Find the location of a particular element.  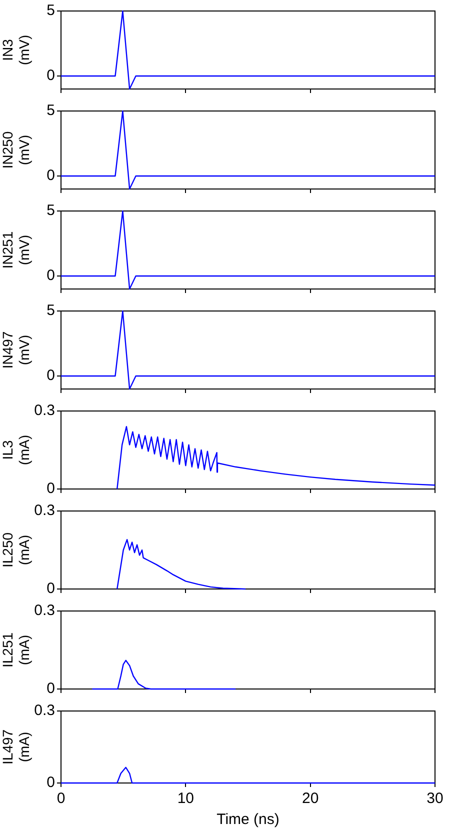

y-axis-title: IL251 (mA) is located at coordinates (16, 650).